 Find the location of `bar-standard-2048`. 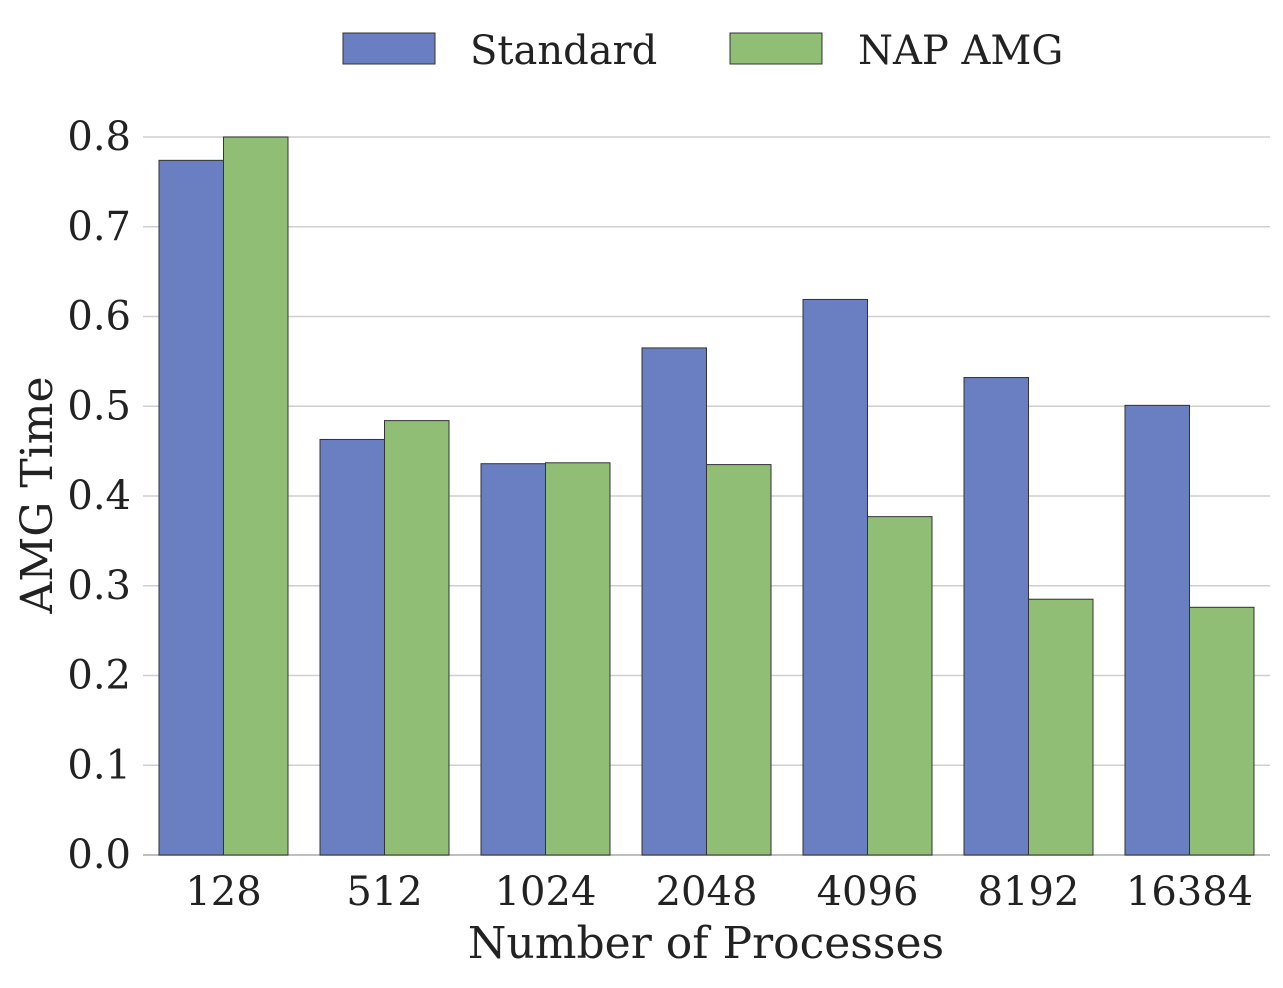

bar-standard-2048 is located at coordinates (674, 601).